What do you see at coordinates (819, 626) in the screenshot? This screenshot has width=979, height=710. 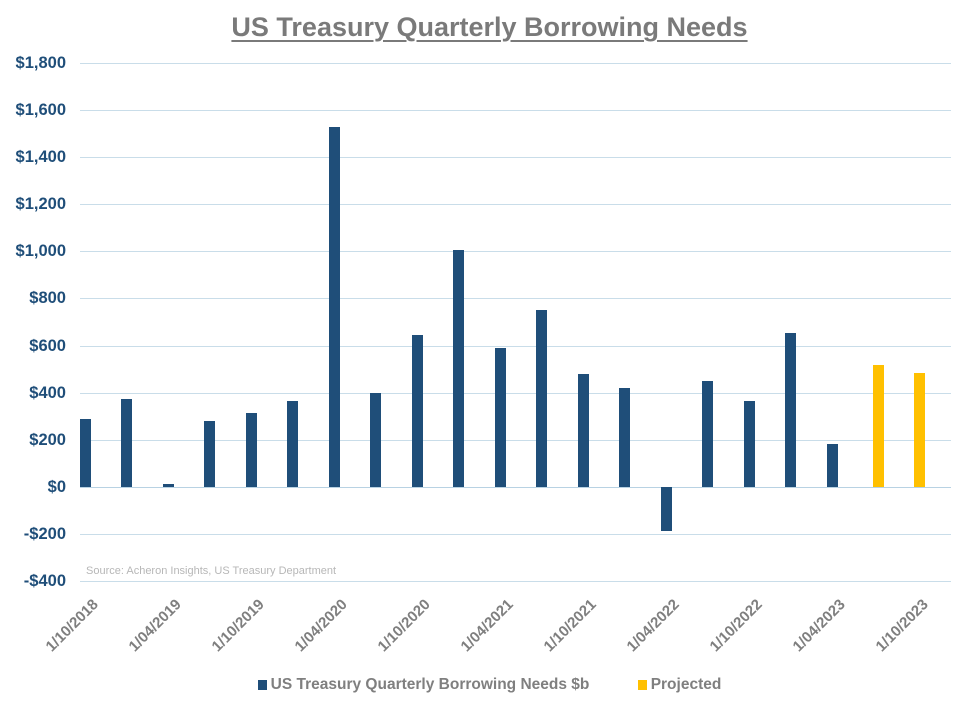 I see `x-axis-tick-label: 1/04/2023` at bounding box center [819, 626].